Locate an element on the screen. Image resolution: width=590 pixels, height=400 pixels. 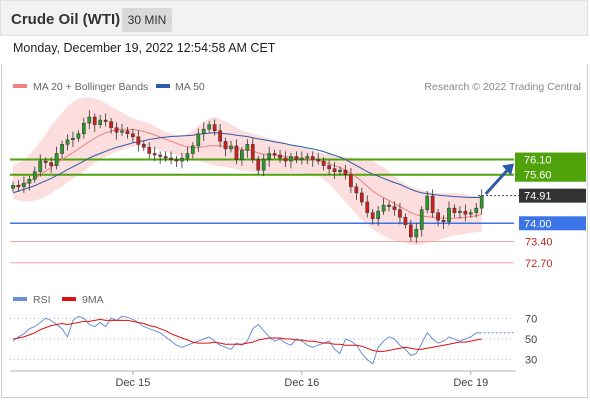
forecast-arrow is located at coordinates (499, 179).